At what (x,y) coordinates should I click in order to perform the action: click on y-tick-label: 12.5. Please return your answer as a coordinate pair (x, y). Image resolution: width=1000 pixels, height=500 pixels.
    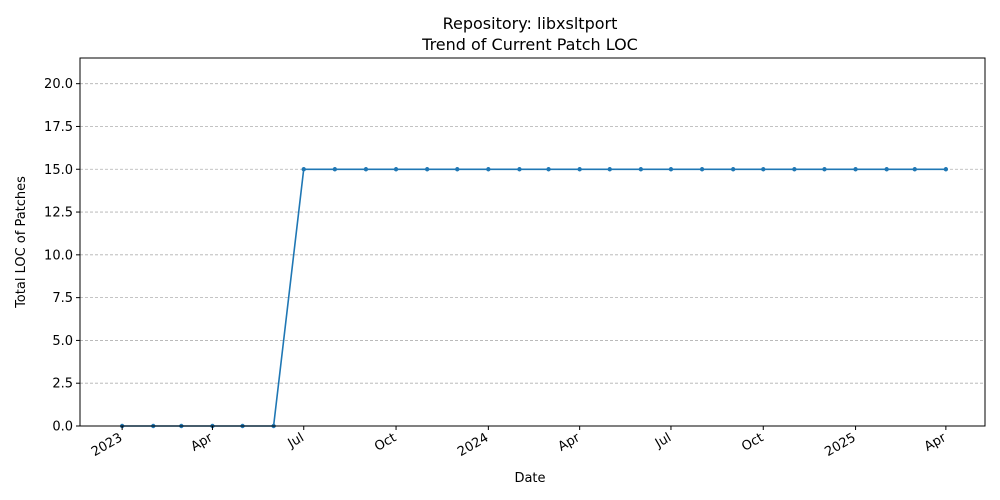
    Looking at the image, I should click on (58, 213).